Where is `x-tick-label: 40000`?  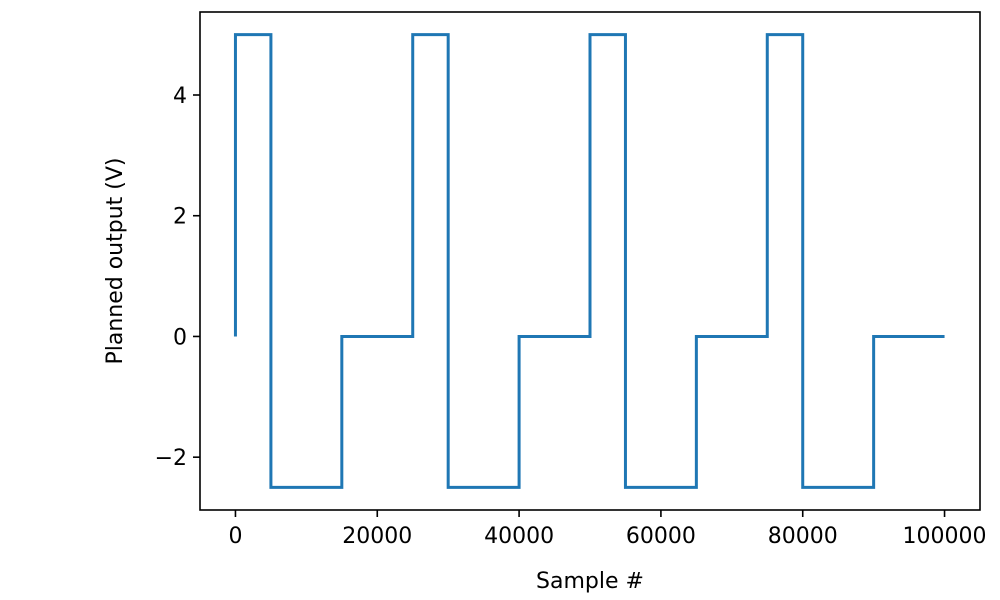 x-tick-label: 40000 is located at coordinates (519, 536).